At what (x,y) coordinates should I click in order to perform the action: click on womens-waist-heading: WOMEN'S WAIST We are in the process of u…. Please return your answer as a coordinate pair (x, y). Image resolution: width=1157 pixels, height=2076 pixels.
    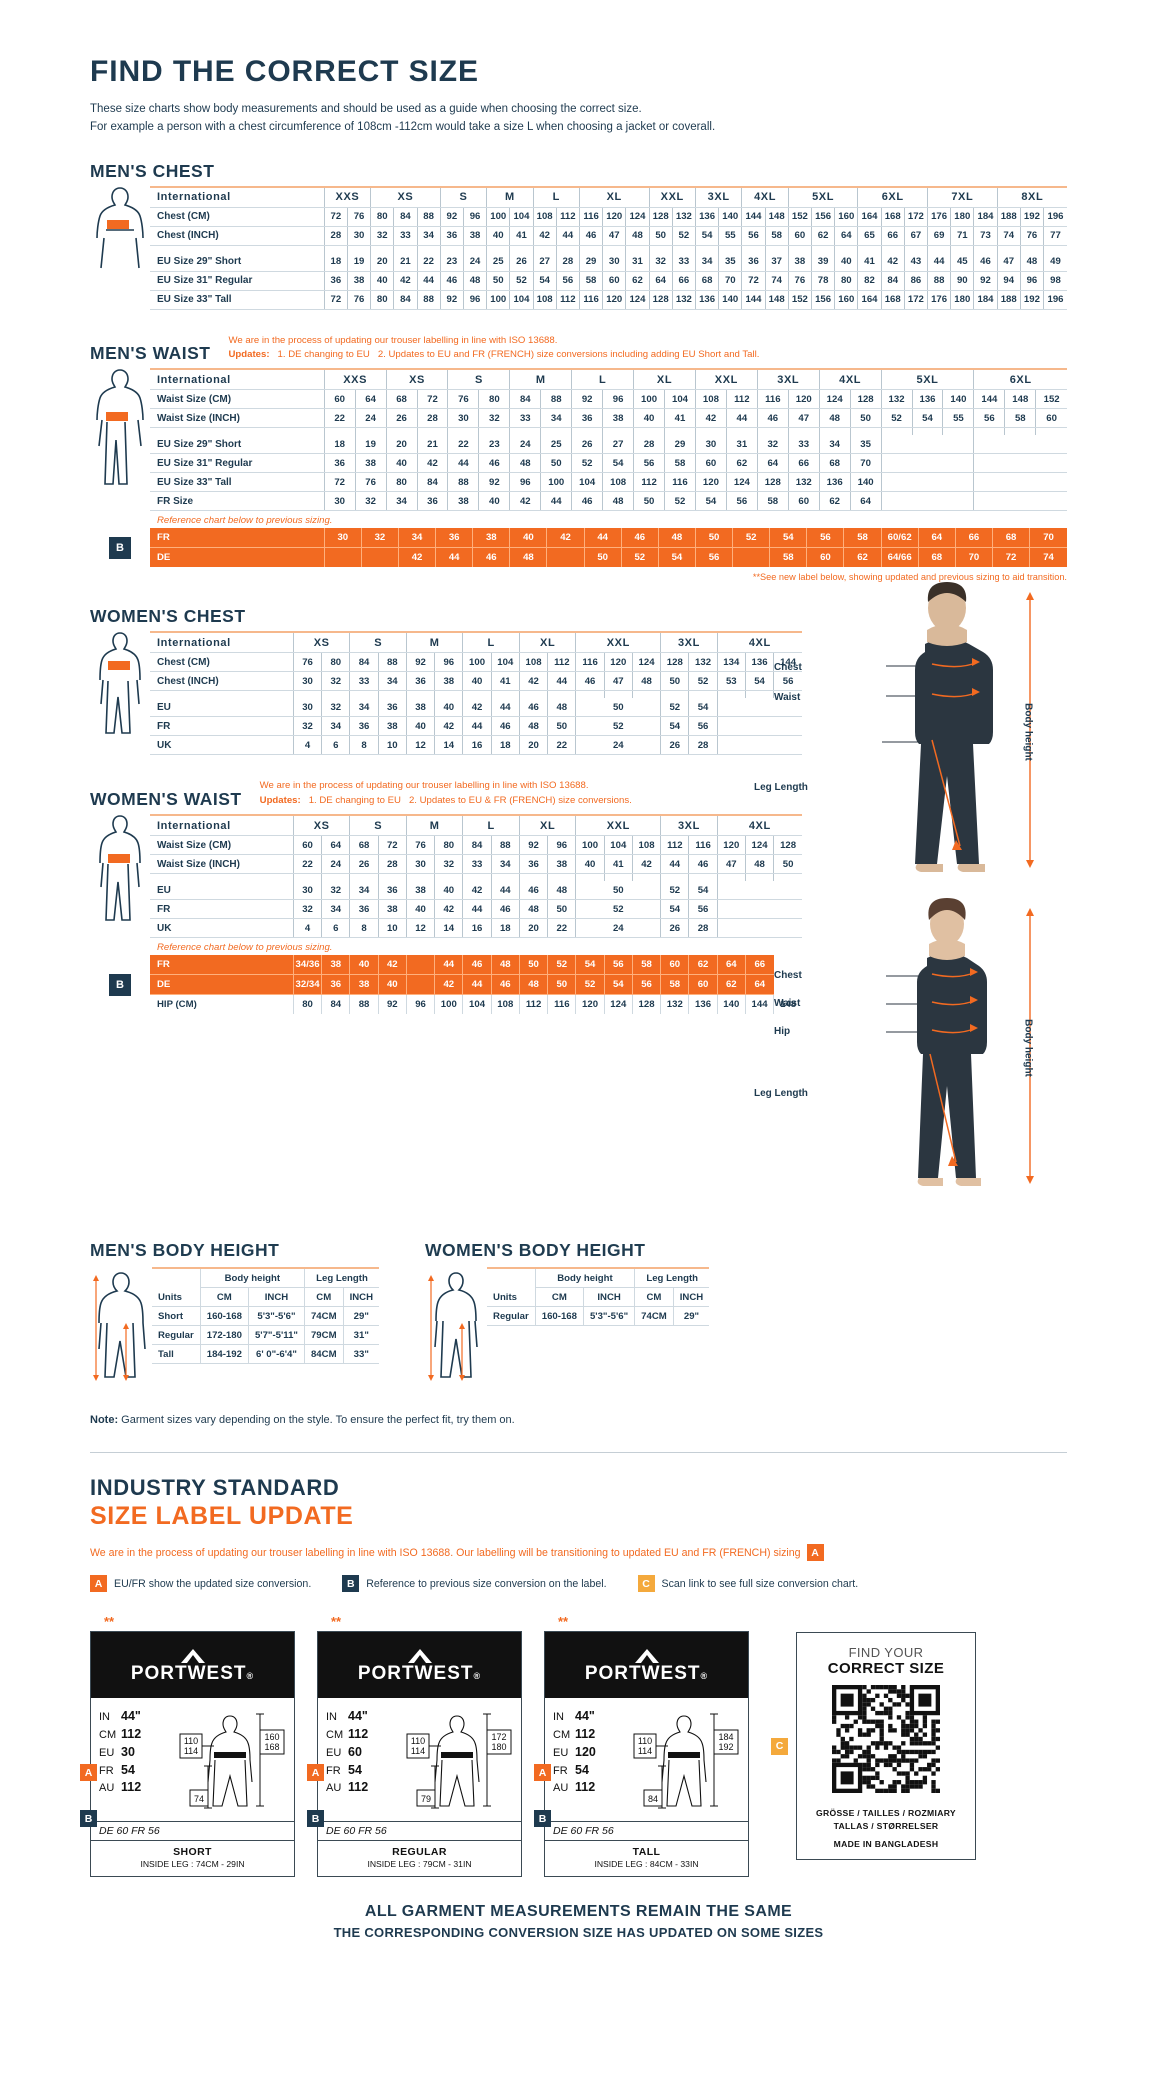
    Looking at the image, I should click on (446, 794).